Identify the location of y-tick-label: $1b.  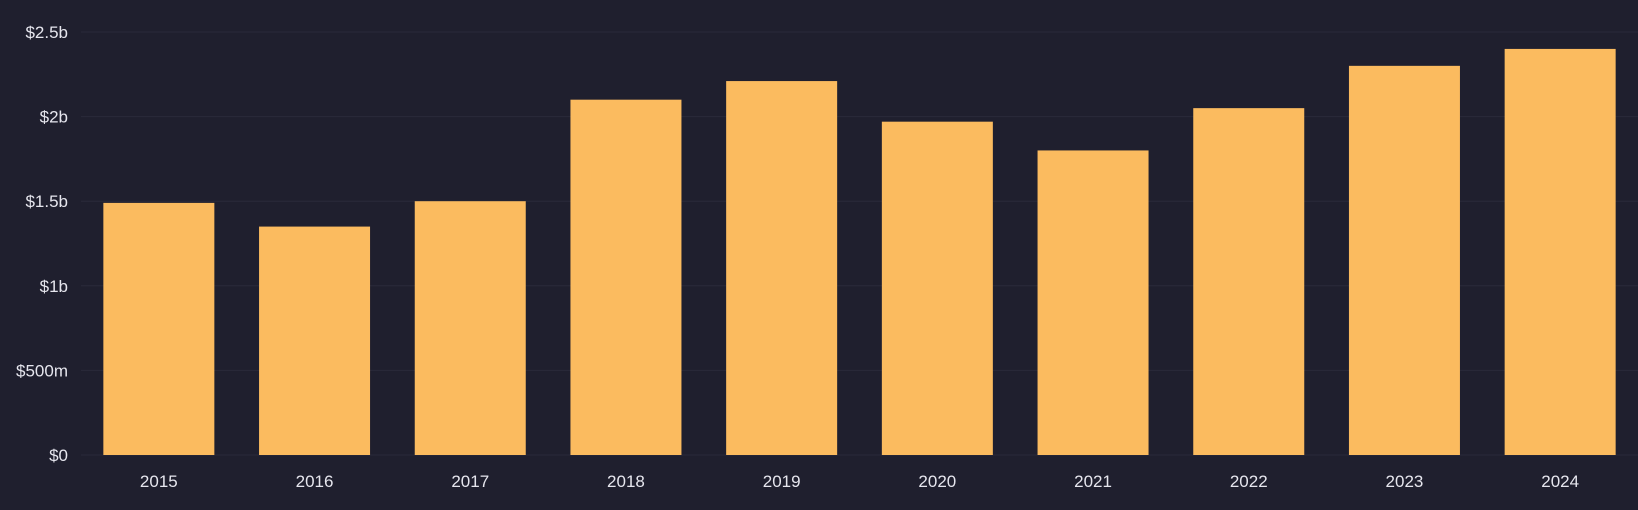
(54, 286).